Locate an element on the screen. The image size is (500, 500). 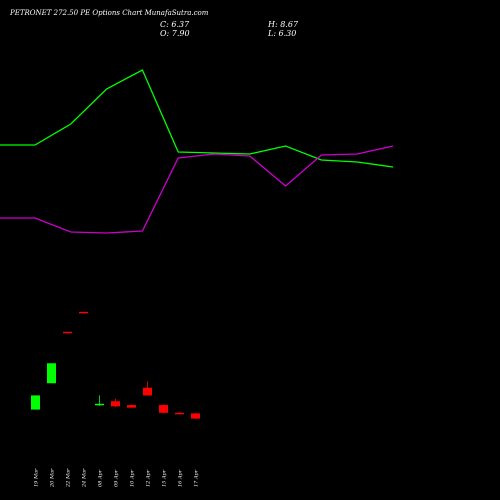
open-value: O: 7.90 is located at coordinates (175, 33).